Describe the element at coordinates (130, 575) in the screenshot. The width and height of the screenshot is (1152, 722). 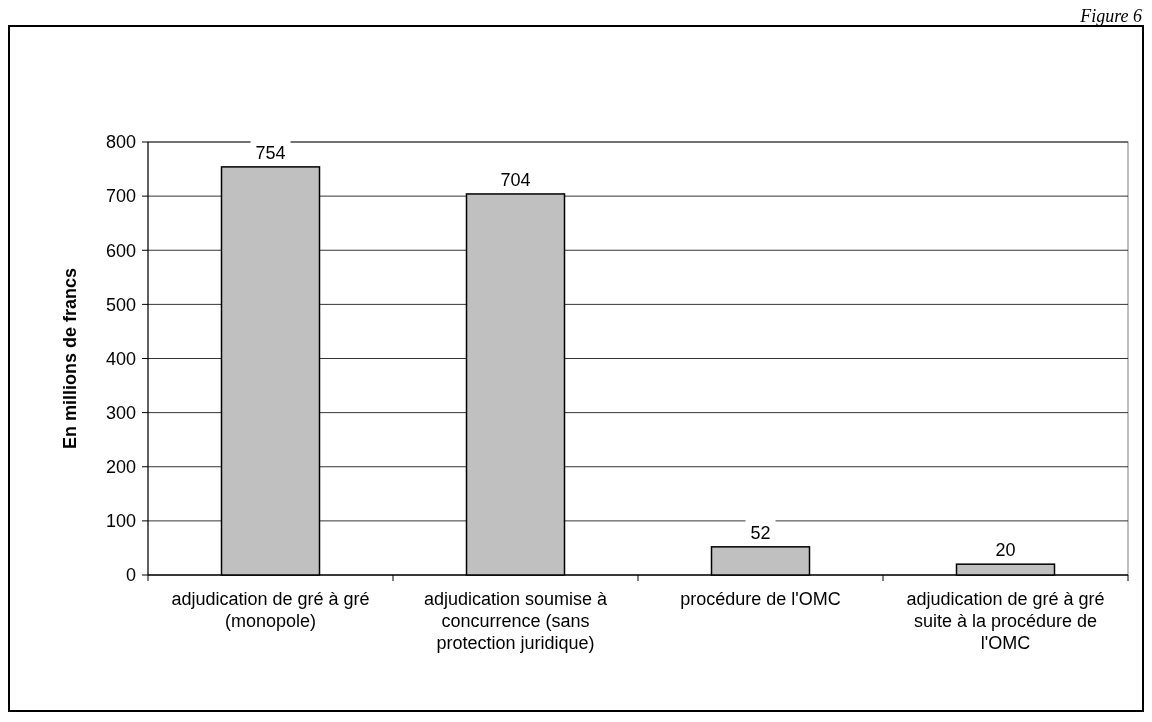
I see `y-tick-label: 0` at that location.